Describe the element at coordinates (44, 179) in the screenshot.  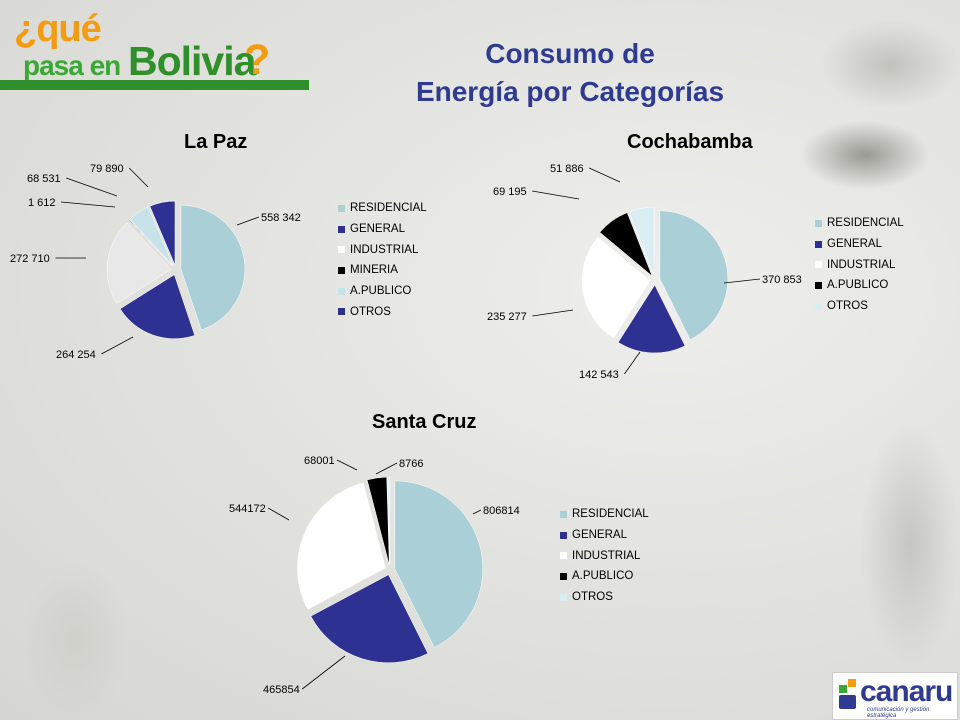
I see `data-label: 68 531` at that location.